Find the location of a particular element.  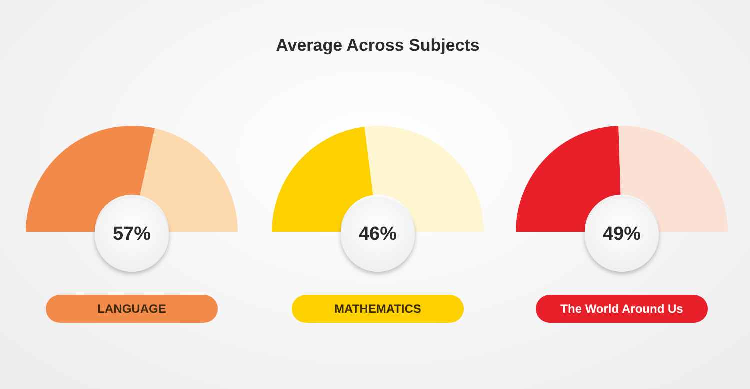

text: 57% is located at coordinates (132, 235).